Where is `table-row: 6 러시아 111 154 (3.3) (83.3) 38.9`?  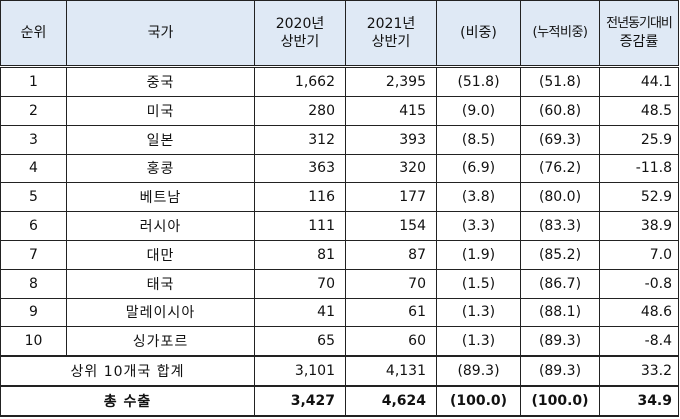
table-row: 6 러시아 111 154 (3.3) (83.3) 38.9 is located at coordinates (339, 226).